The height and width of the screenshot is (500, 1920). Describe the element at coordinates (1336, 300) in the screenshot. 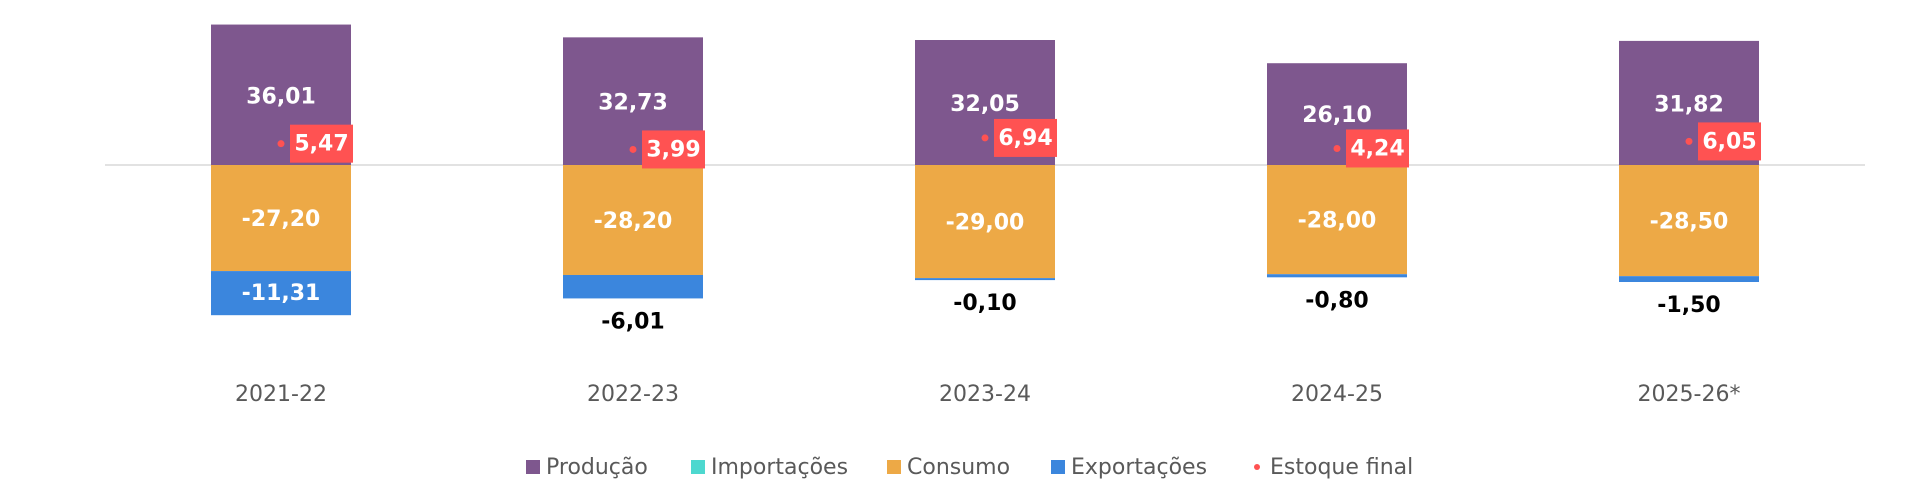

I see `exportacoes-value-label: -0,80` at that location.